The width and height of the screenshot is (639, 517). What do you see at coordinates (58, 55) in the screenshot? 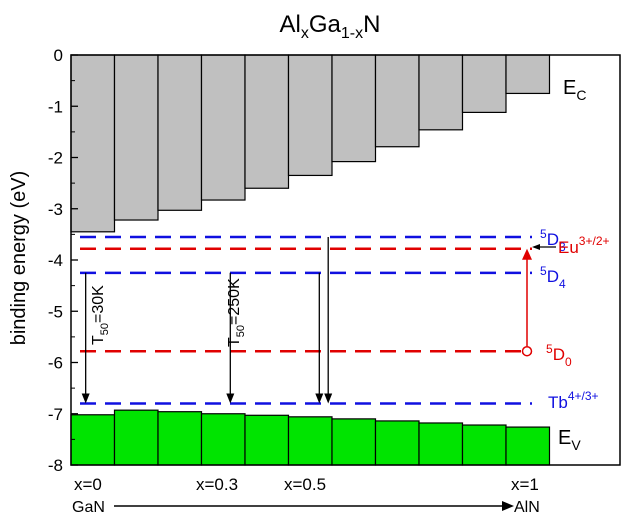
I see `y-tick-label: 0` at bounding box center [58, 55].